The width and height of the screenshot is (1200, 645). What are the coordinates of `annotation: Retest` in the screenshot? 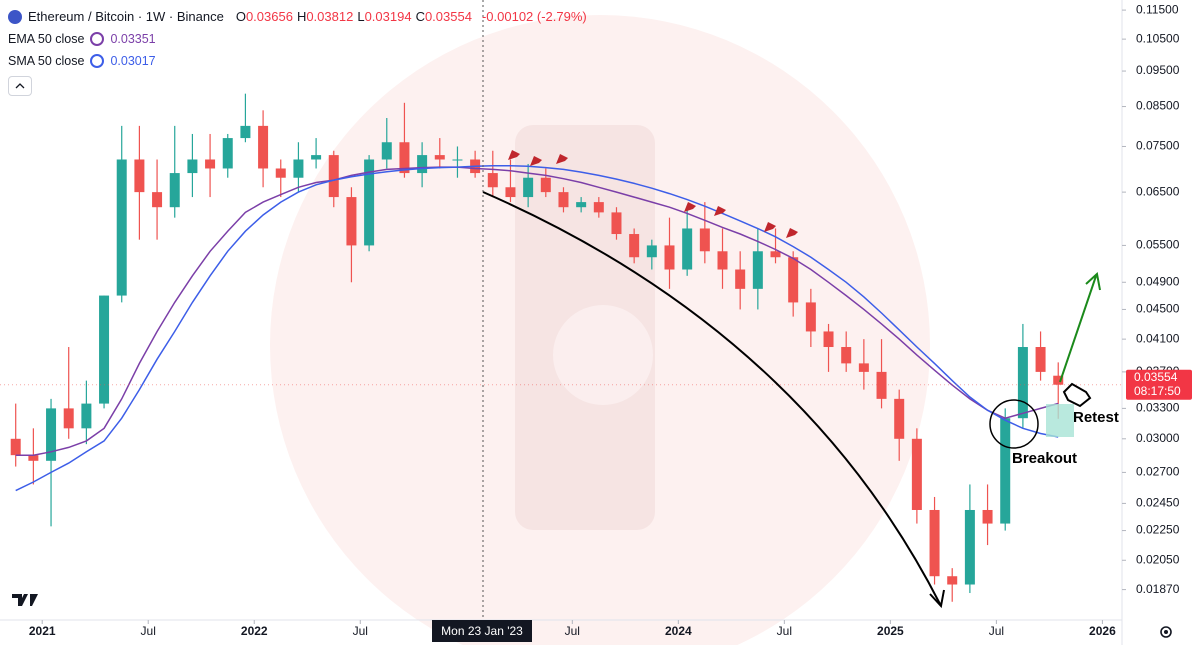 It's located at (1096, 417).